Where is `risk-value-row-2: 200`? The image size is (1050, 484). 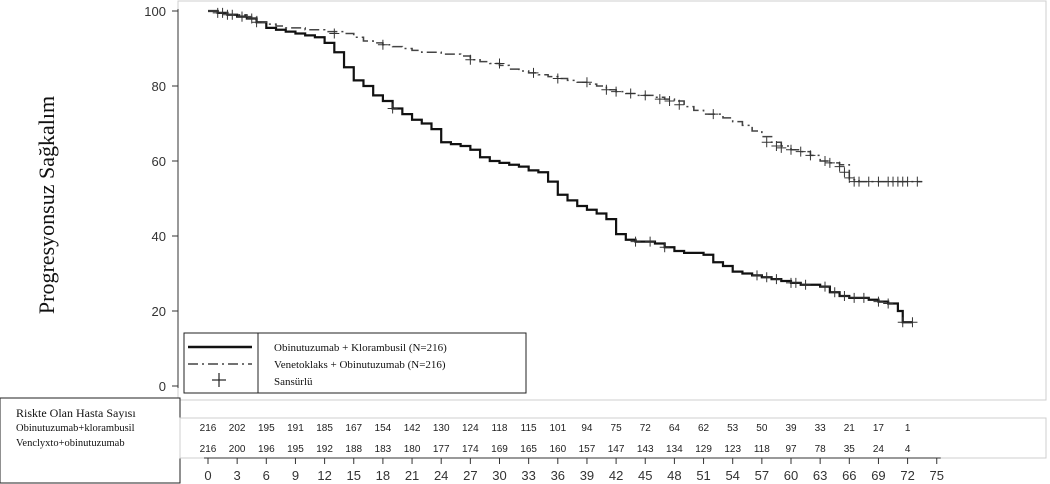
risk-value-row-2: 200 is located at coordinates (237, 449).